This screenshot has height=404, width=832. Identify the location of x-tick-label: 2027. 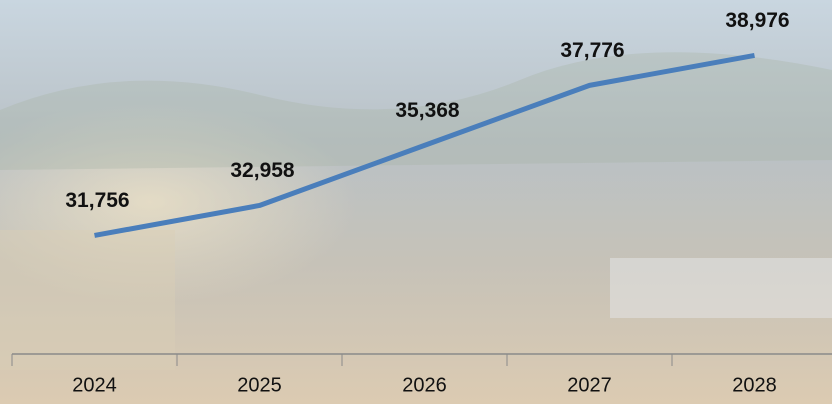
(589, 385).